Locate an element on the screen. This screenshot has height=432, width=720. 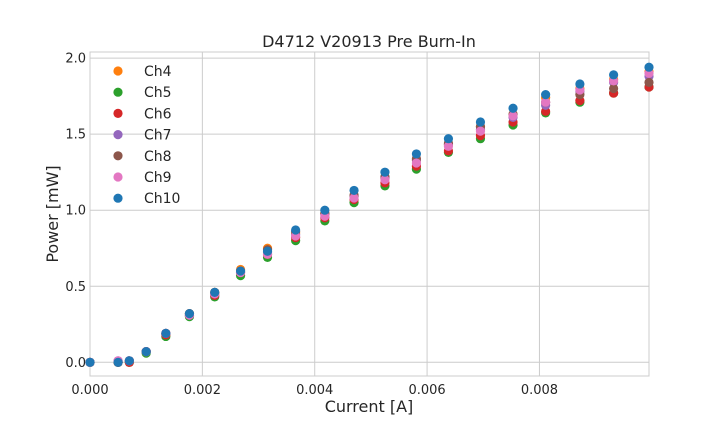
legend-label: Ch4 is located at coordinates (158, 72).